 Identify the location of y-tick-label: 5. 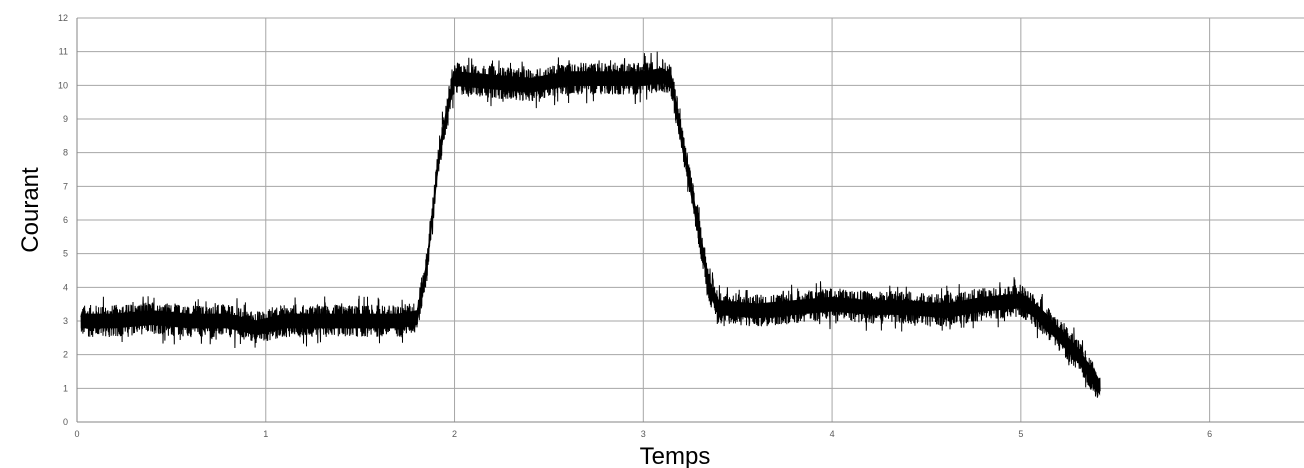
(65, 254).